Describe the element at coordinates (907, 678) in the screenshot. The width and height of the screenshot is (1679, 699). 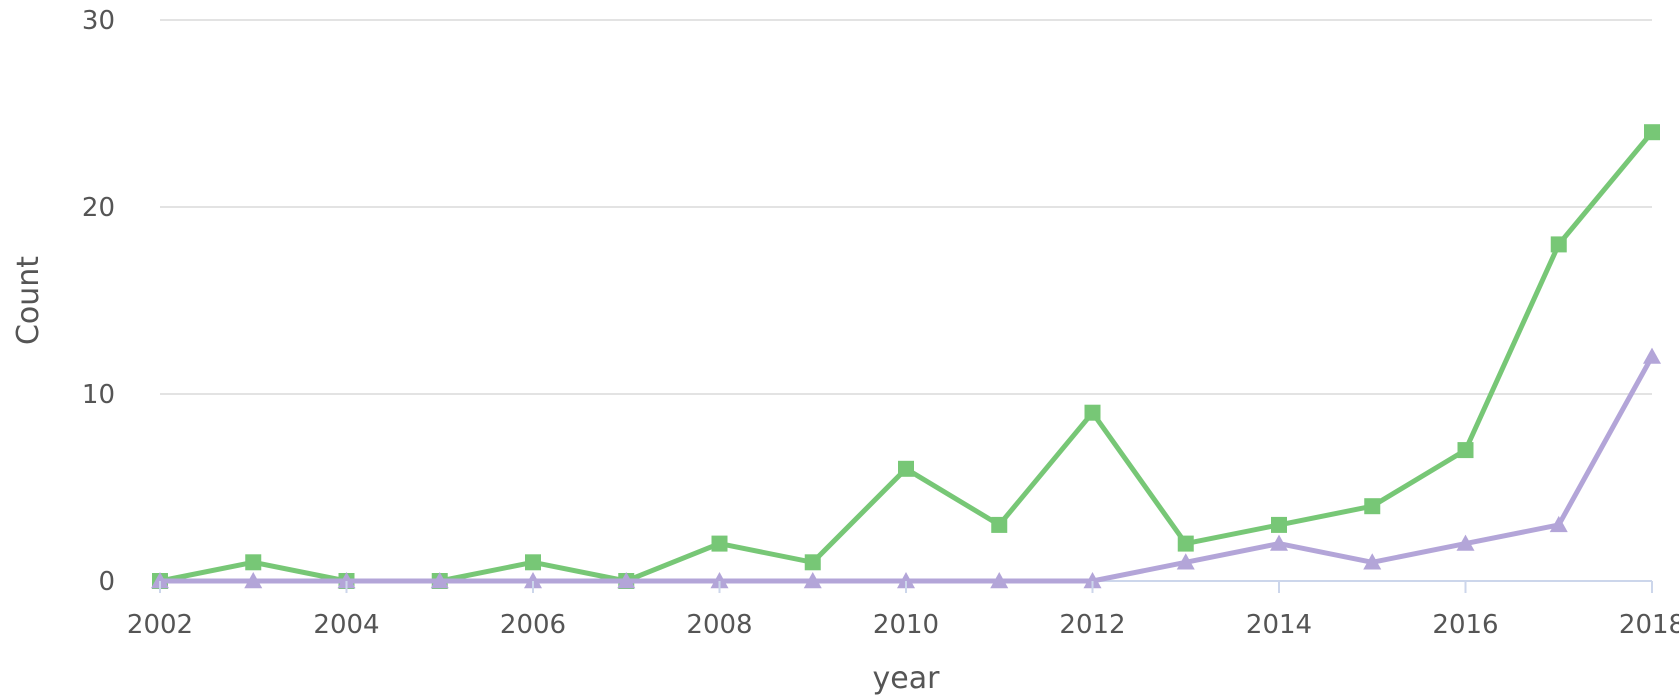
I see `x-axis-title: year` at that location.